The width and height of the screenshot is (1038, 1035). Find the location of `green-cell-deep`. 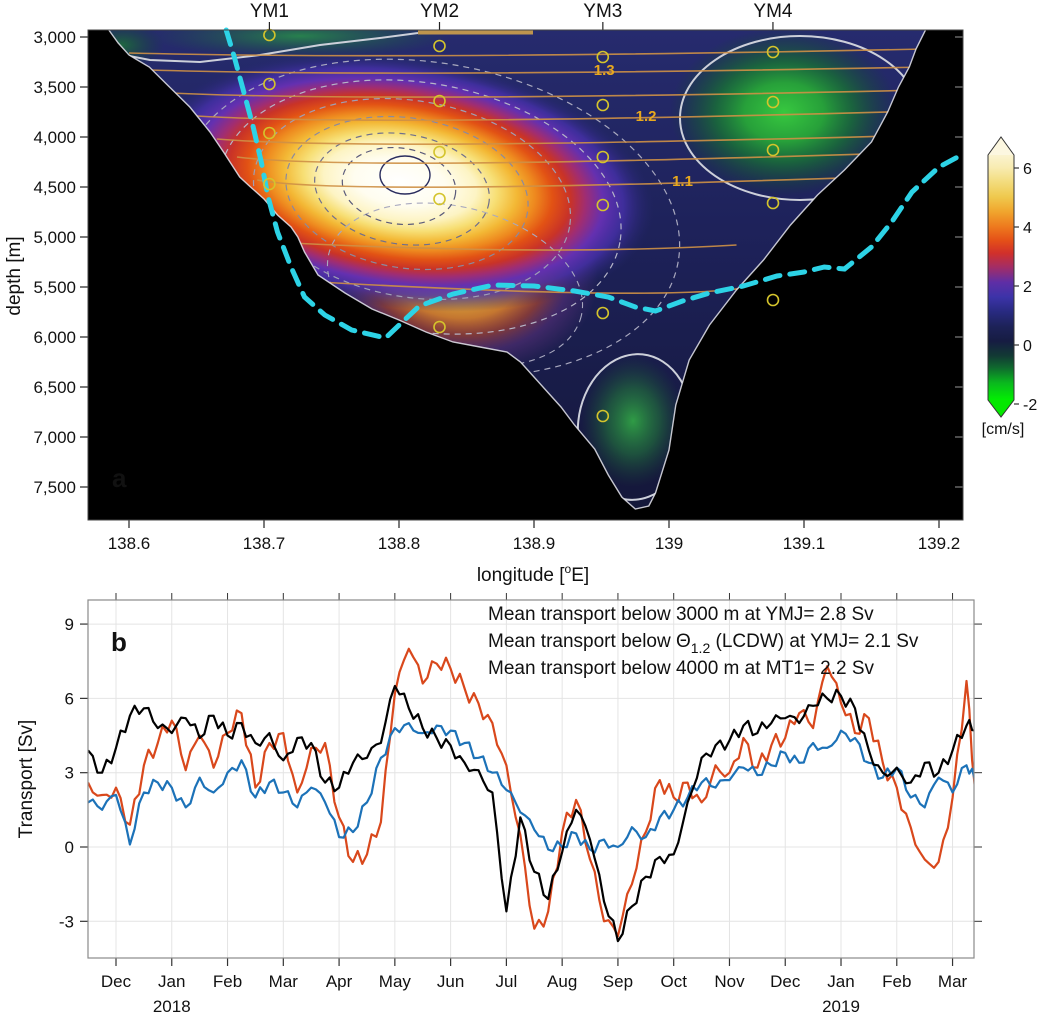

green-cell-deep is located at coordinates (633, 421).